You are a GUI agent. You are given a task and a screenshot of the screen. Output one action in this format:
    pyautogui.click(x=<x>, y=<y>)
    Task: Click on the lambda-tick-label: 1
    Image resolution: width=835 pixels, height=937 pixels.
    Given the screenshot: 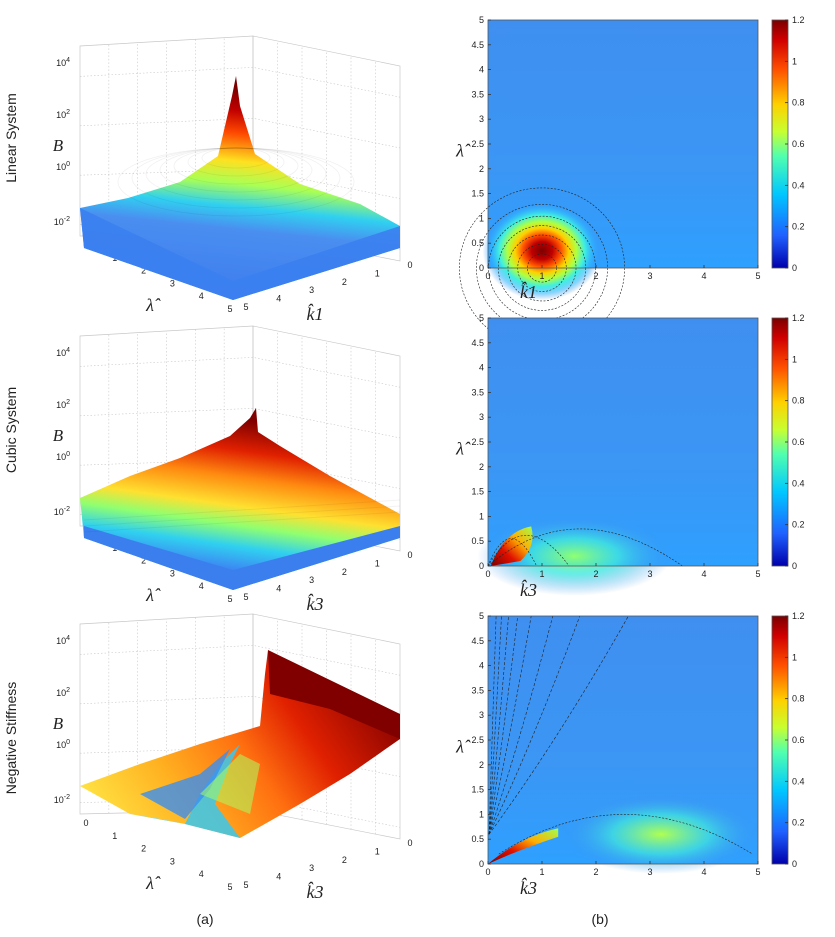 What is the action you would take?
    pyautogui.click(x=114, y=836)
    